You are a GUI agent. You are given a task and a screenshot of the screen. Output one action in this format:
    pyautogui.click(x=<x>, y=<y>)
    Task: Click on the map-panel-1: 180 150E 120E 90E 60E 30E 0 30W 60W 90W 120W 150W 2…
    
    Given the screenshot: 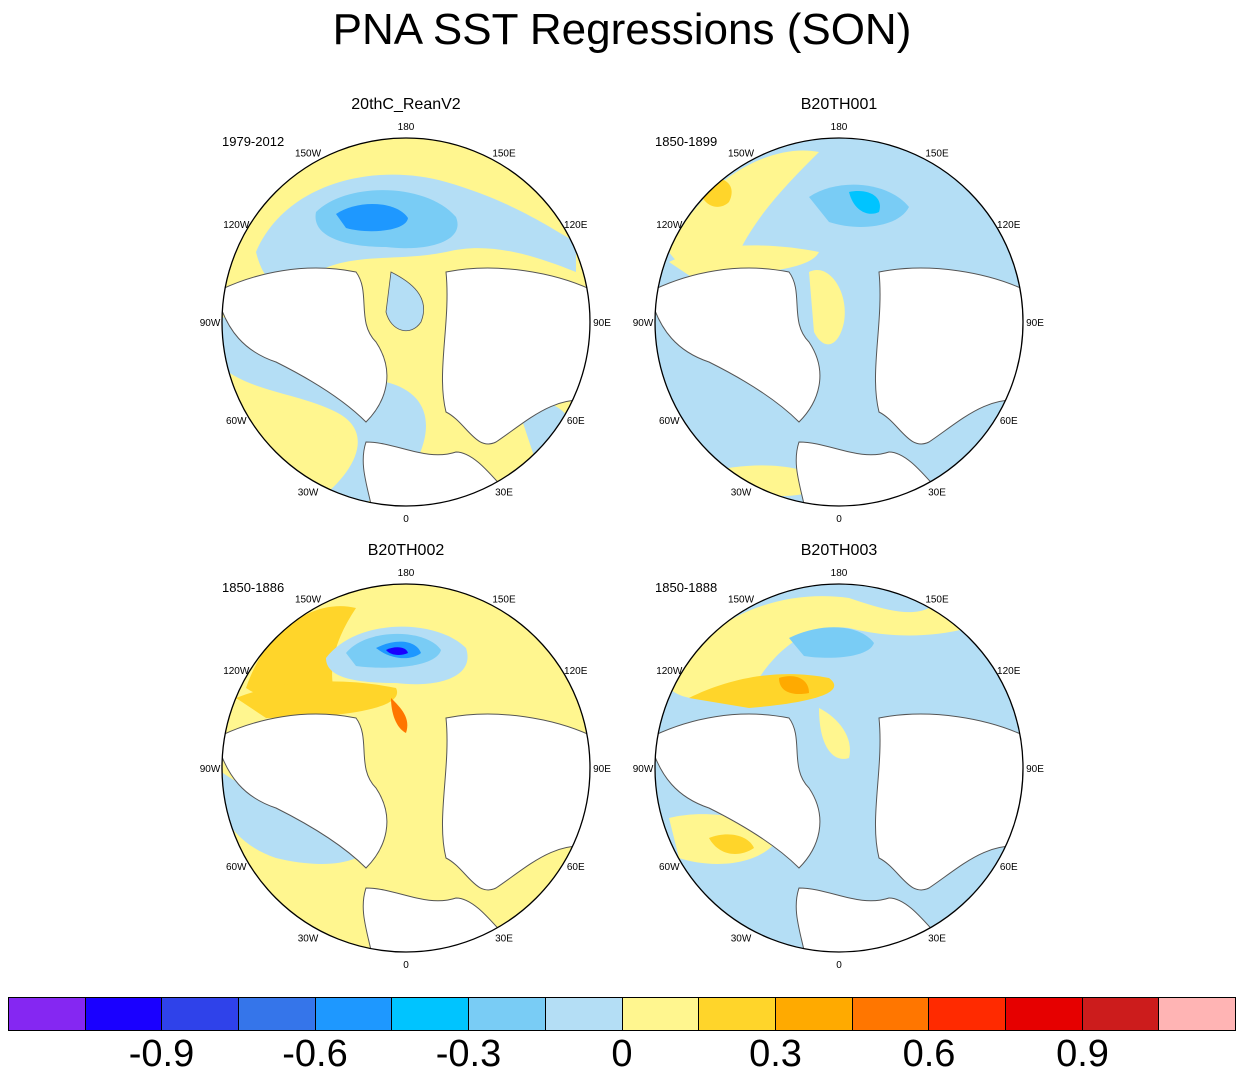 What is the action you would take?
    pyautogui.click(x=406, y=319)
    